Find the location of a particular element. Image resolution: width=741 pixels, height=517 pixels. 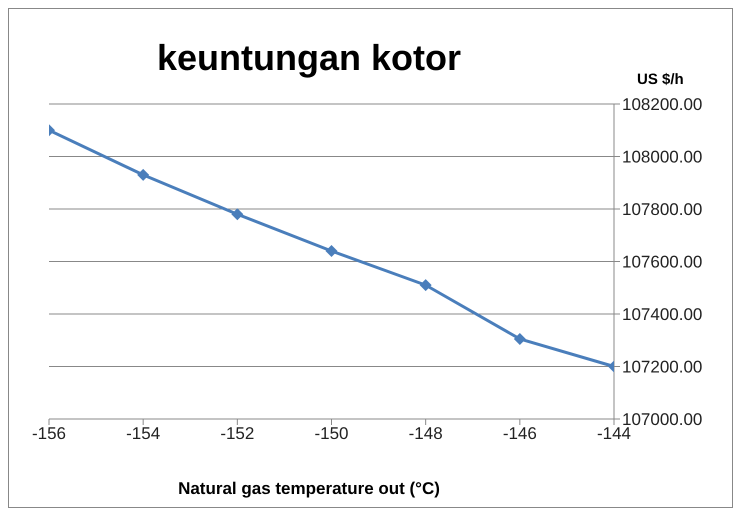

chart-title: keuntungan kotor is located at coordinates (309, 58).